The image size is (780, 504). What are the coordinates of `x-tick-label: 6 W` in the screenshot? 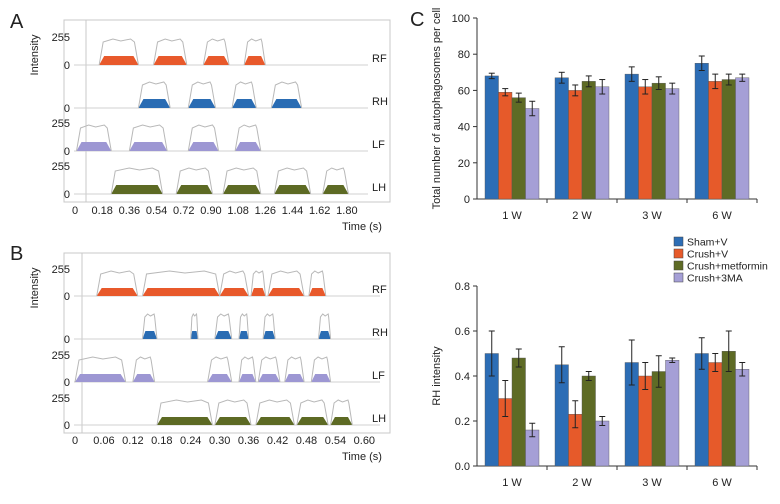 It's located at (722, 483).